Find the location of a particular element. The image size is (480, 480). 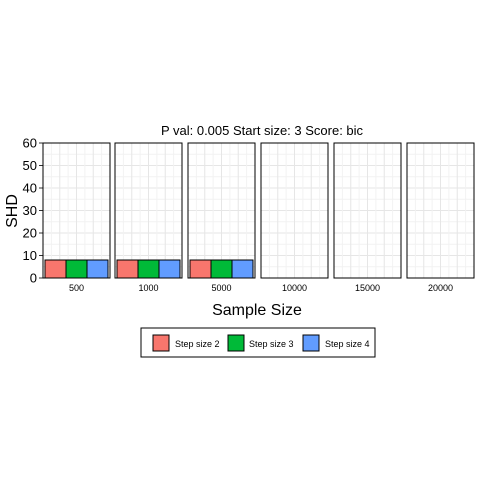

legend-label: Step size 2 is located at coordinates (197, 344).